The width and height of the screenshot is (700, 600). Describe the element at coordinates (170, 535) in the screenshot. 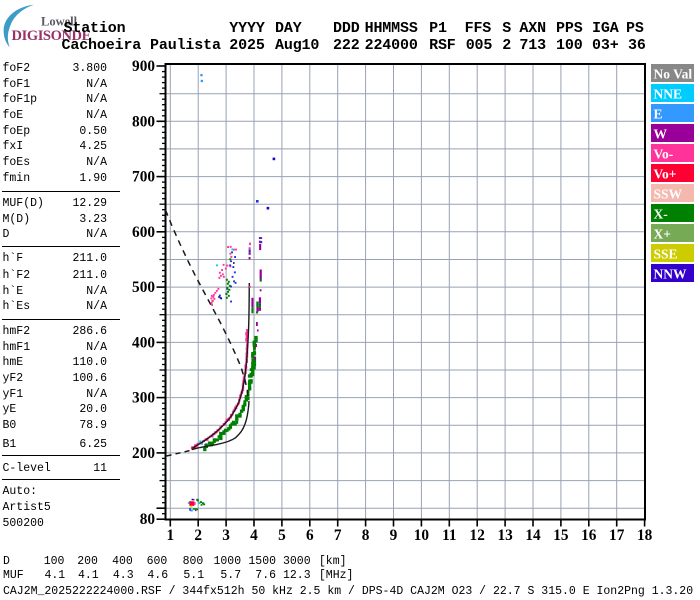

I see `svg-text: 1` at that location.